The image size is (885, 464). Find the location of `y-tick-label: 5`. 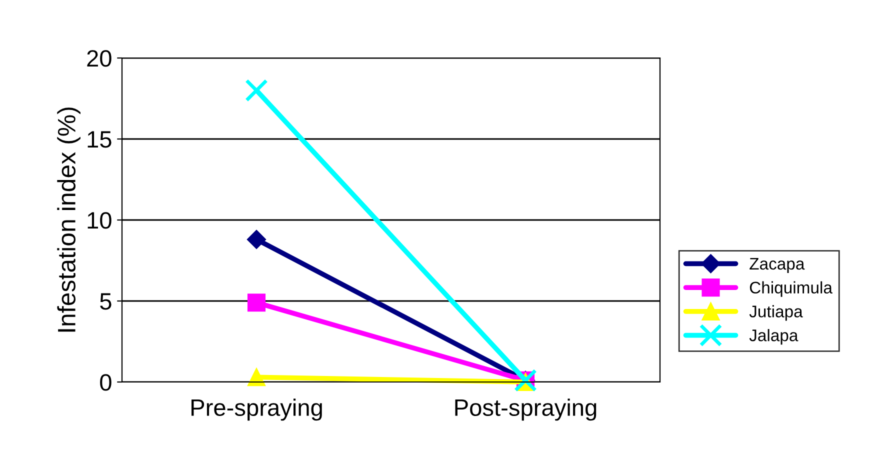

y-tick-label: 5 is located at coordinates (106, 301).